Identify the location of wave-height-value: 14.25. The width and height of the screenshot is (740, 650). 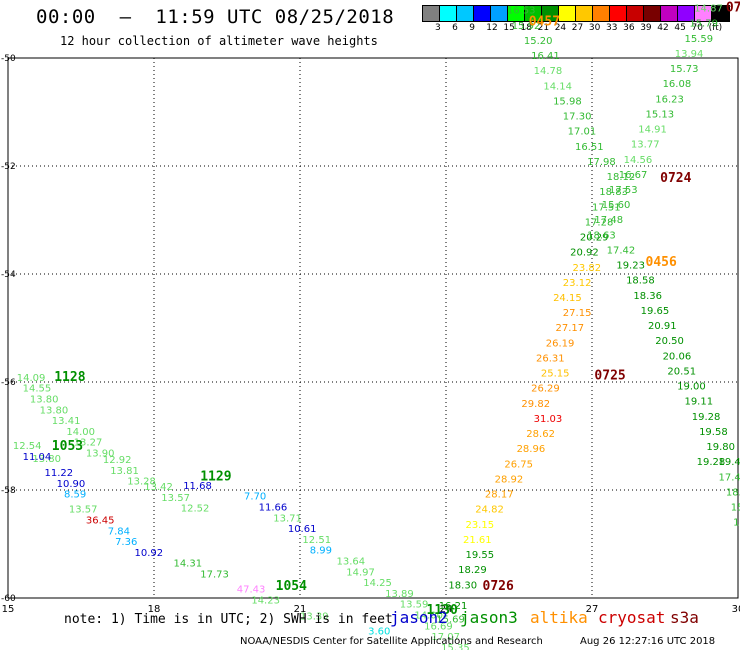
(377, 583).